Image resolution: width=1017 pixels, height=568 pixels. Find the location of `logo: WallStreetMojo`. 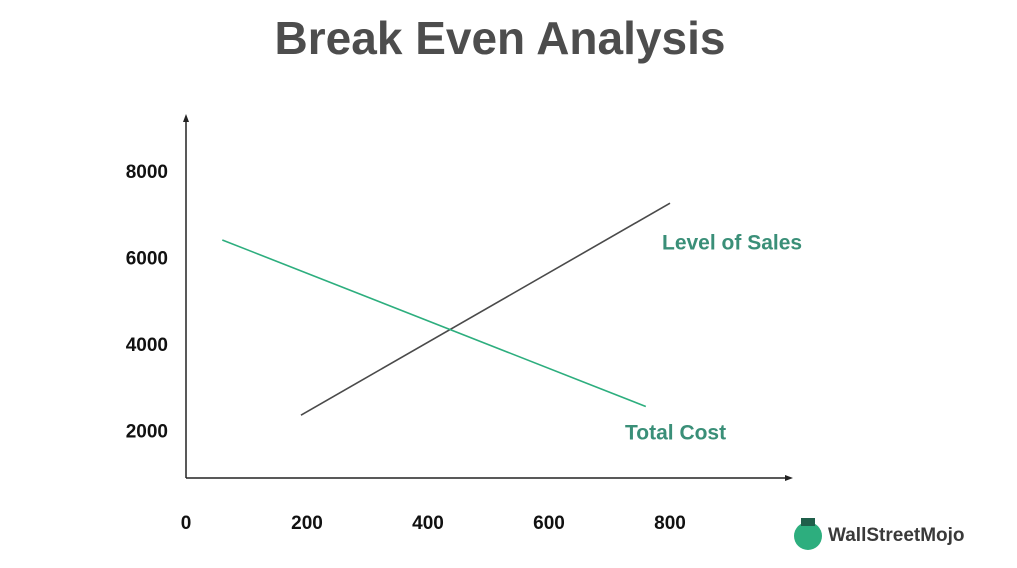

logo: WallStreetMojo is located at coordinates (879, 534).